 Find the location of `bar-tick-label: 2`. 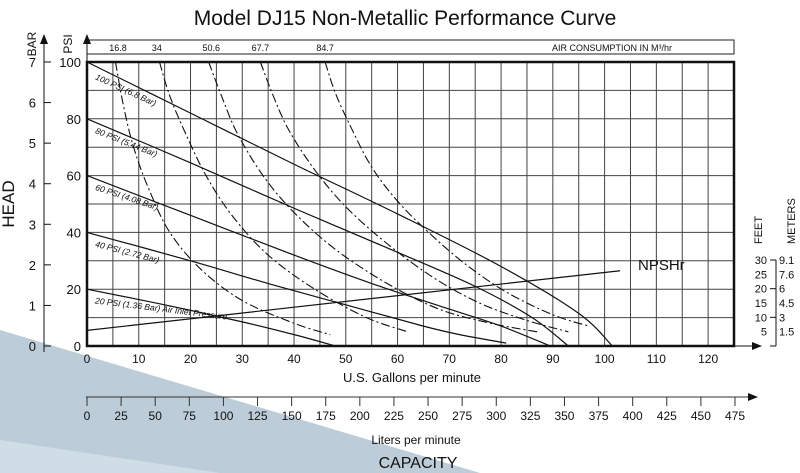

bar-tick-label: 2 is located at coordinates (32, 265).